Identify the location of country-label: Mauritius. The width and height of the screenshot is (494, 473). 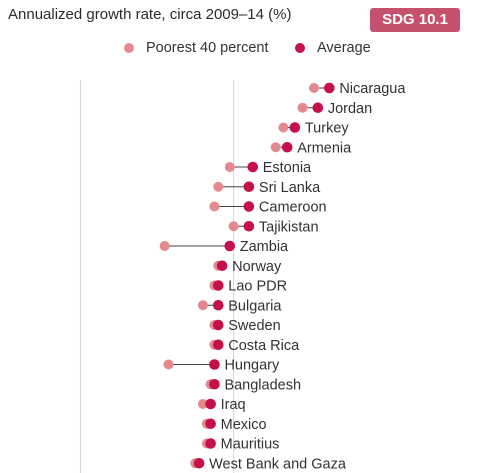
(250, 445).